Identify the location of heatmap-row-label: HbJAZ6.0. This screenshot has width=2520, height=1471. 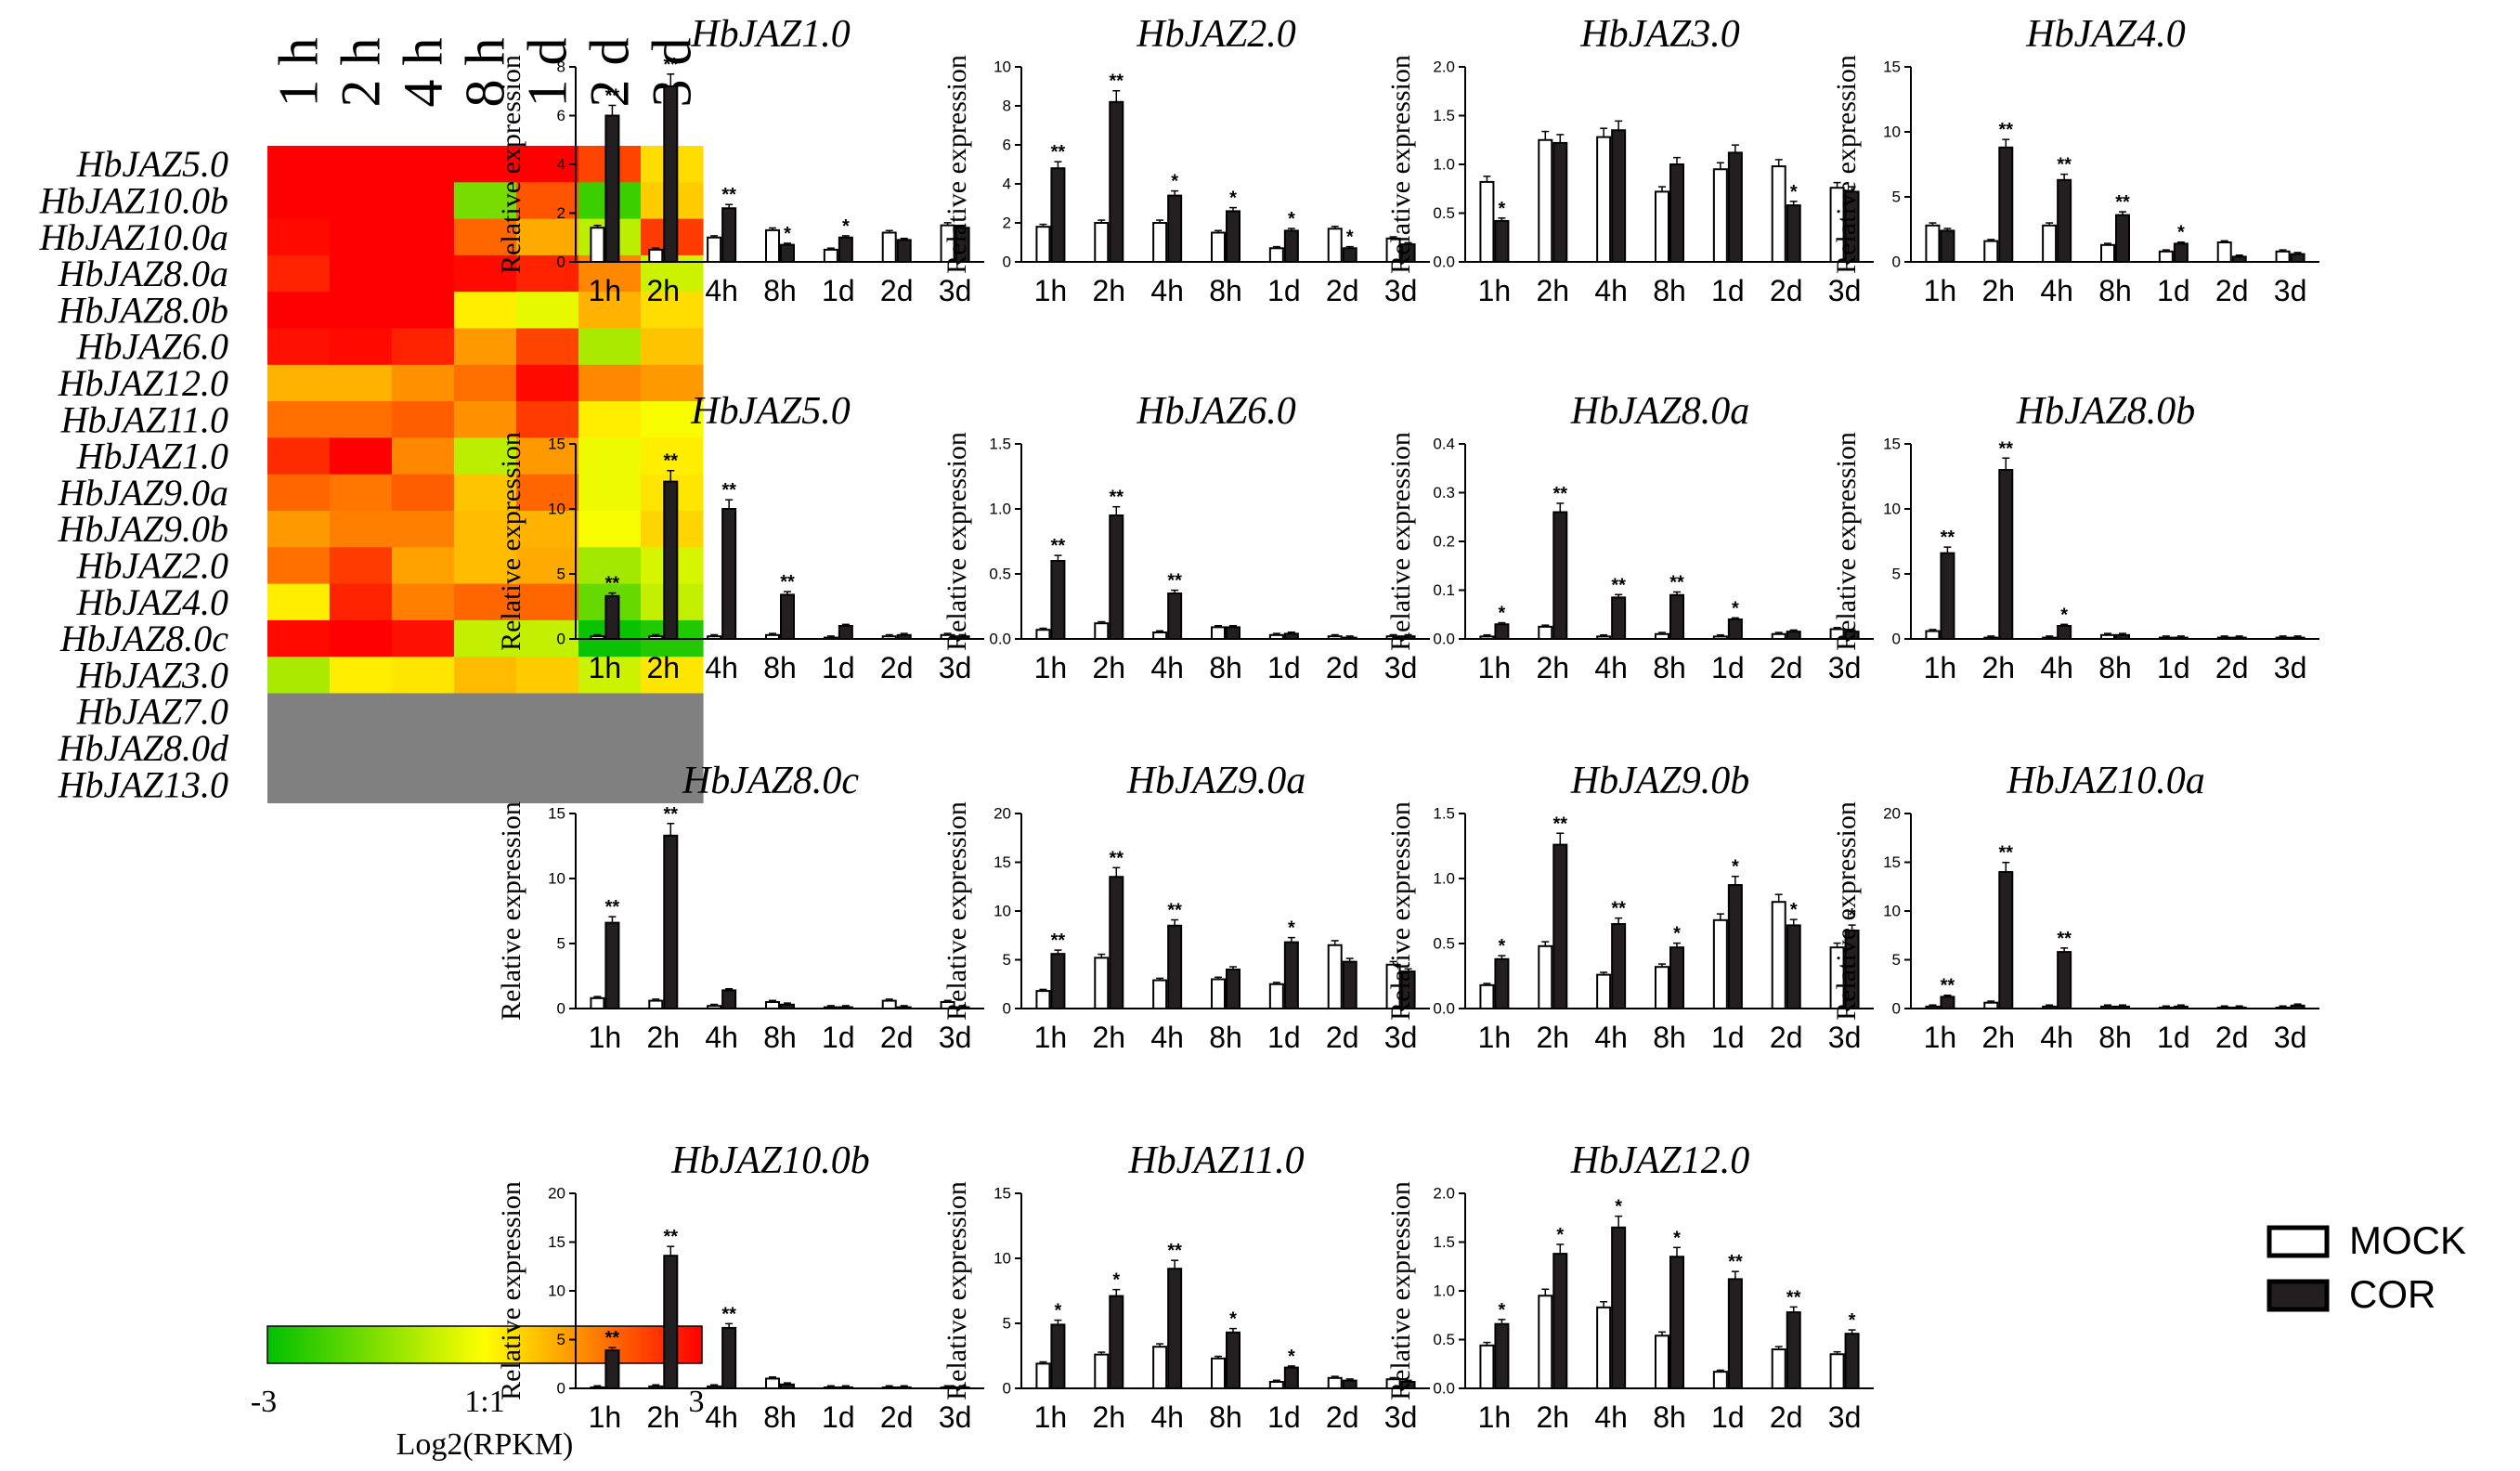
(152, 347).